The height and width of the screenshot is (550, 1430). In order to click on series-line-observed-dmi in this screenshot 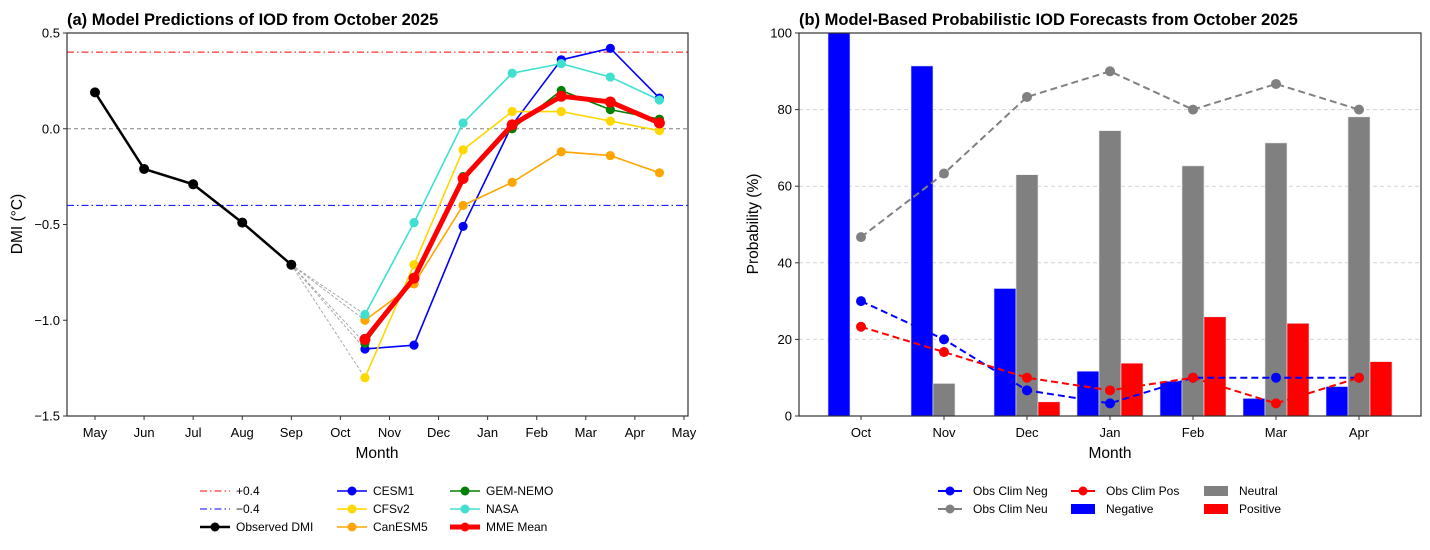, I will do `click(193, 178)`.